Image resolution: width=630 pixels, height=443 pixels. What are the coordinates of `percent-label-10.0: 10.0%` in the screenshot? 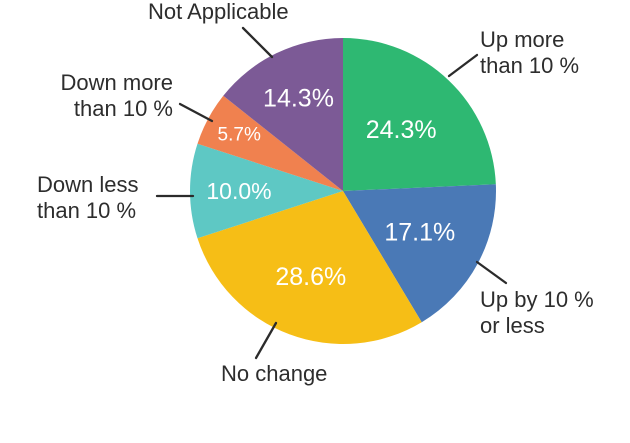 It's located at (238, 191).